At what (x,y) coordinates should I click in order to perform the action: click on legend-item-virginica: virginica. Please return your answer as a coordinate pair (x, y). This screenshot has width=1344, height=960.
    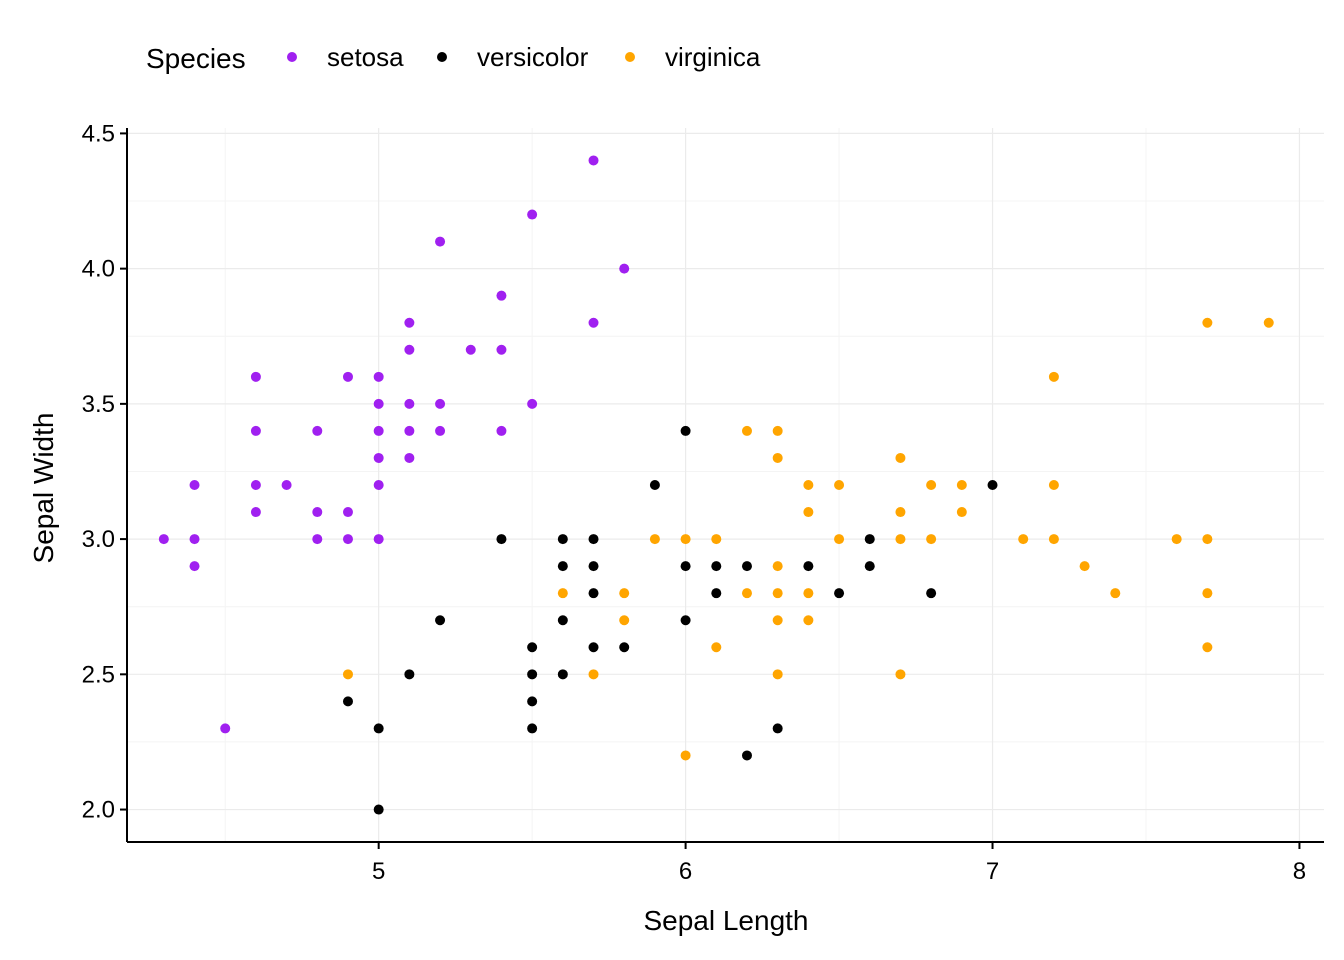
    Looking at the image, I should click on (693, 57).